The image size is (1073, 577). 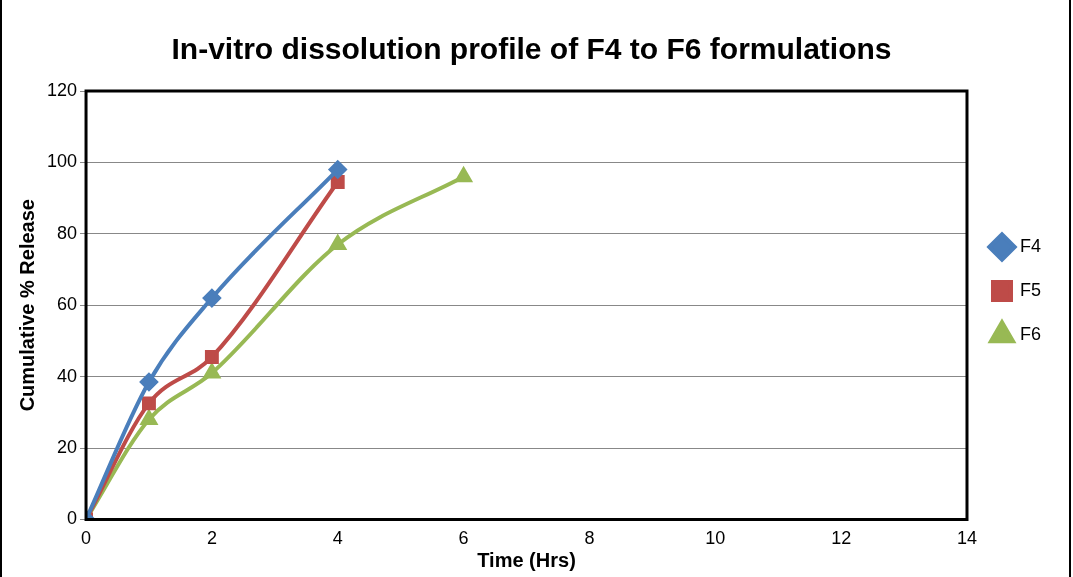 What do you see at coordinates (62, 89) in the screenshot?
I see `y-tick-label: 120` at bounding box center [62, 89].